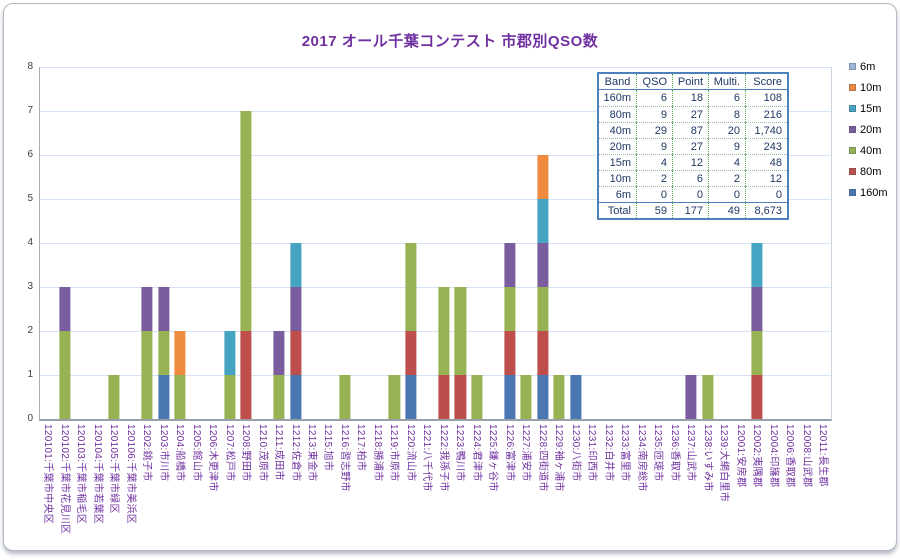 This screenshot has width=900, height=560. I want to click on x-axis-label: 1219:市原市, so click(394, 453).